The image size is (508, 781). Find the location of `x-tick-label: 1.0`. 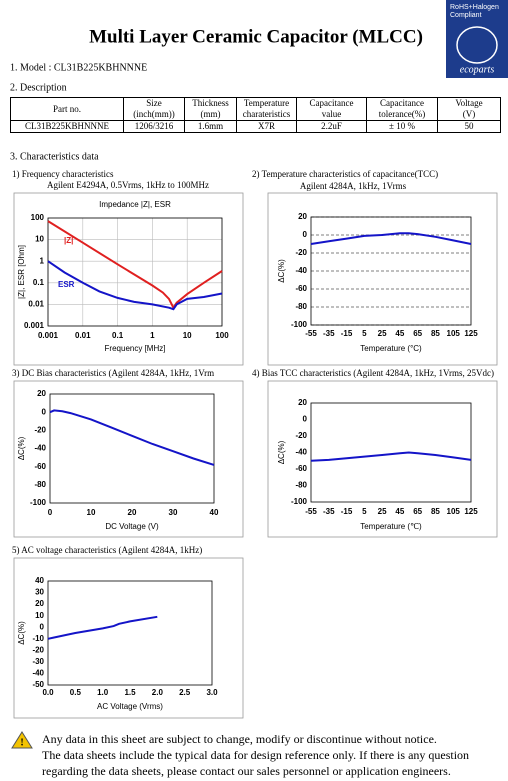

x-tick-label: 1.0 is located at coordinates (103, 692).